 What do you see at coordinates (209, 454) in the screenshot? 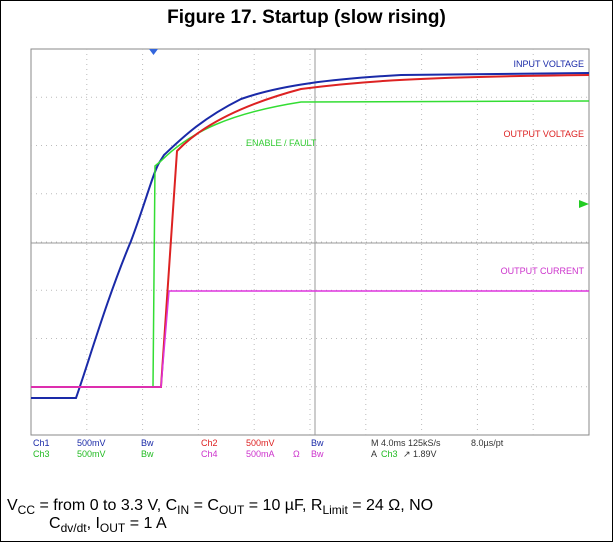
I see `readout-text: Ch4` at bounding box center [209, 454].